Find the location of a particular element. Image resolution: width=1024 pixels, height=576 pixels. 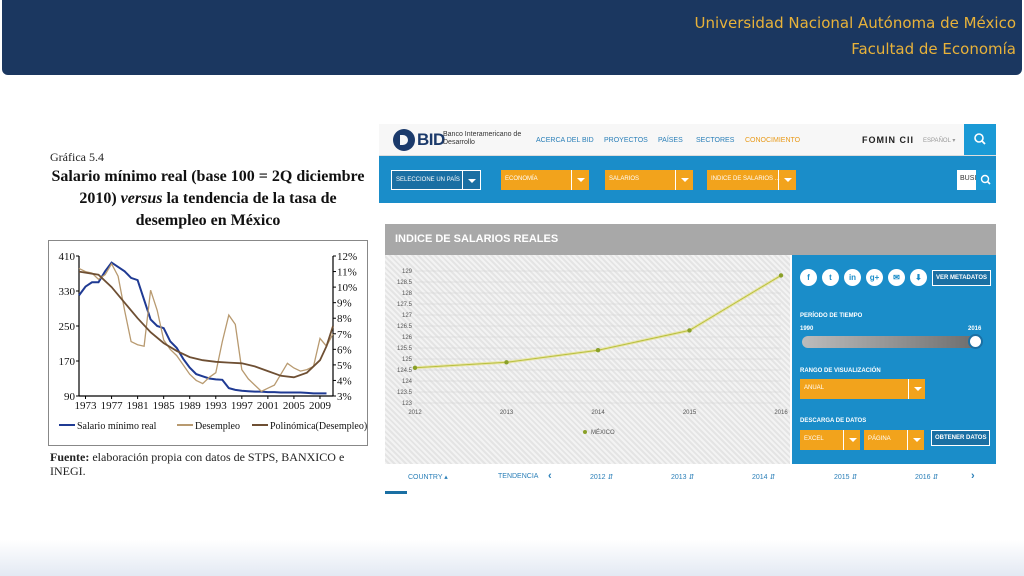

tab-year-2012: 2012 ⇵ is located at coordinates (602, 477).